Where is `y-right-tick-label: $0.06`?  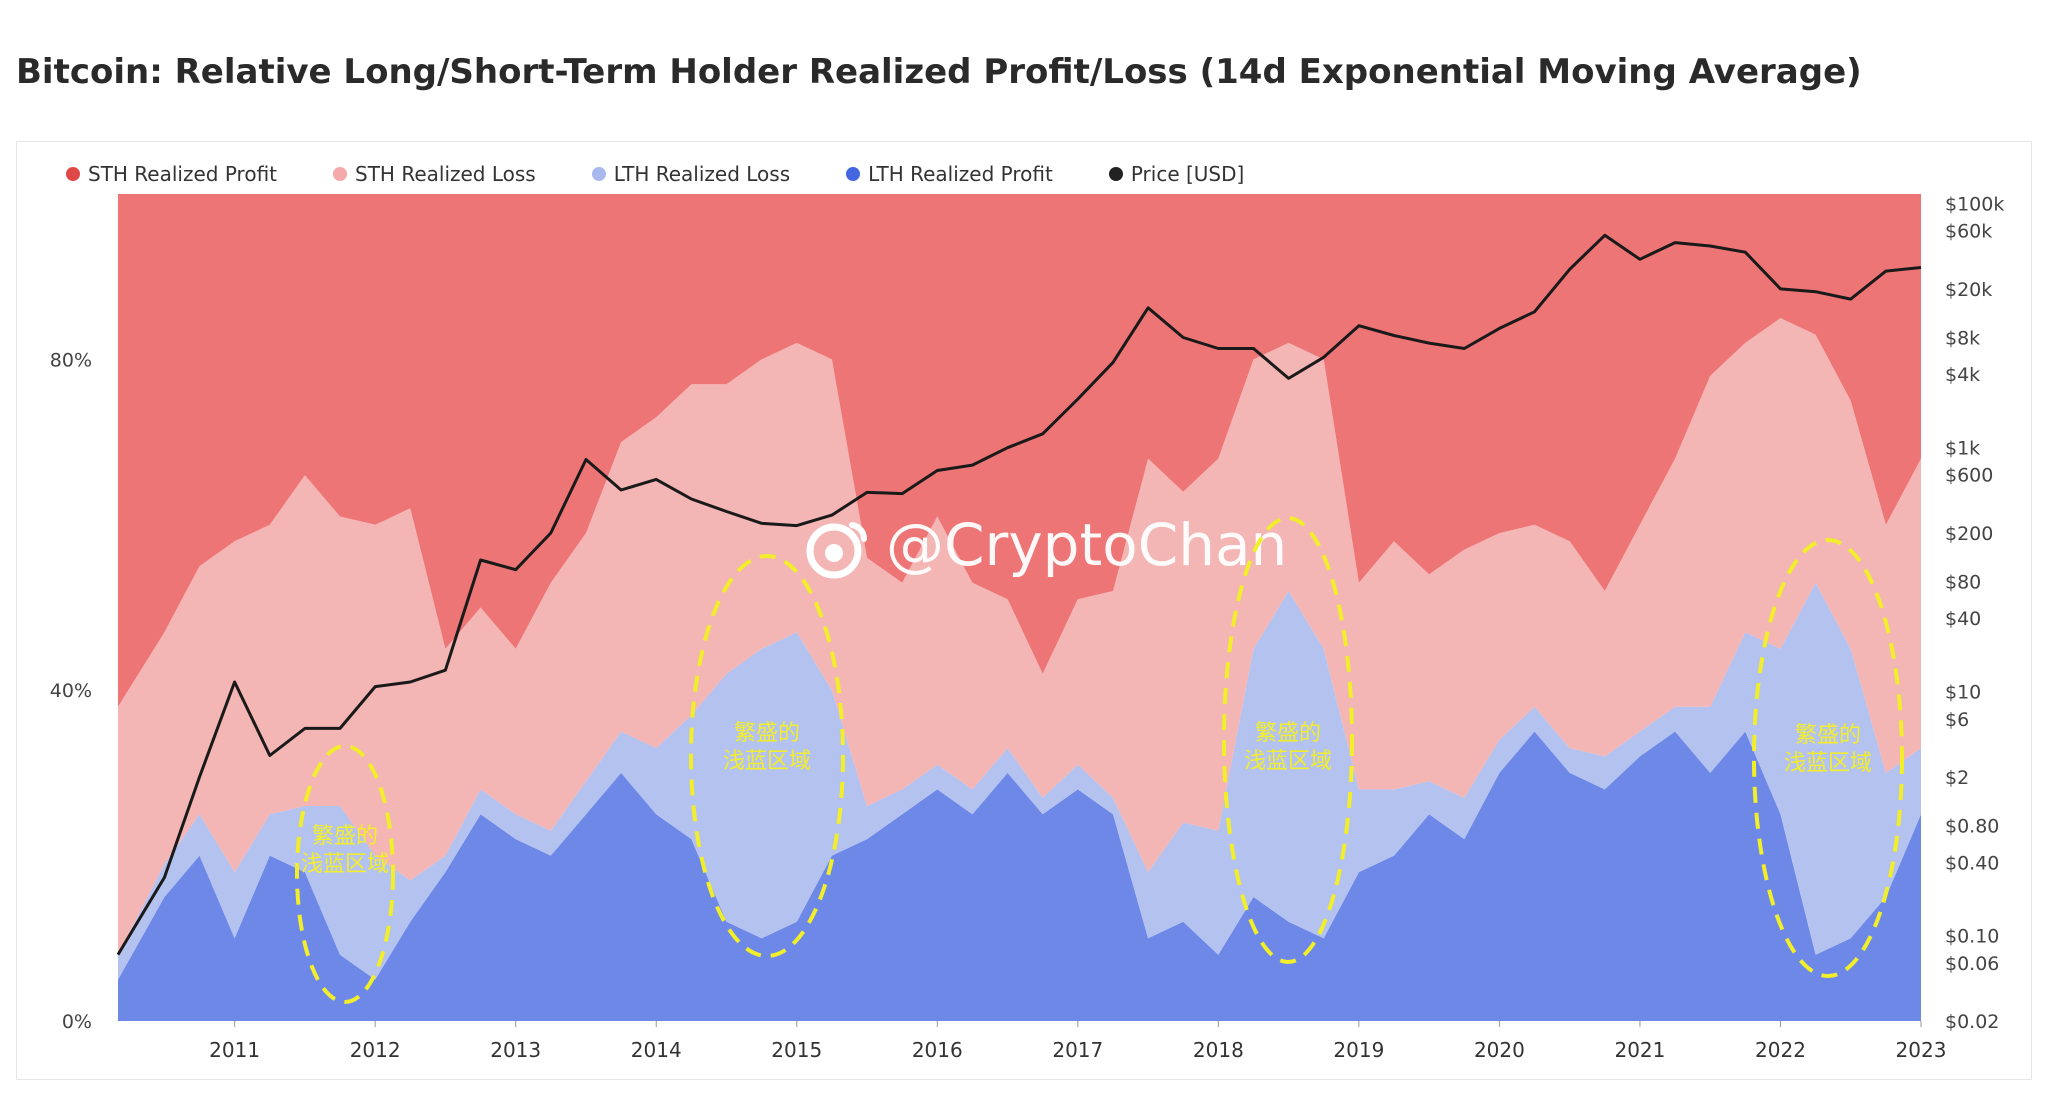
y-right-tick-label: $0.06 is located at coordinates (1972, 964).